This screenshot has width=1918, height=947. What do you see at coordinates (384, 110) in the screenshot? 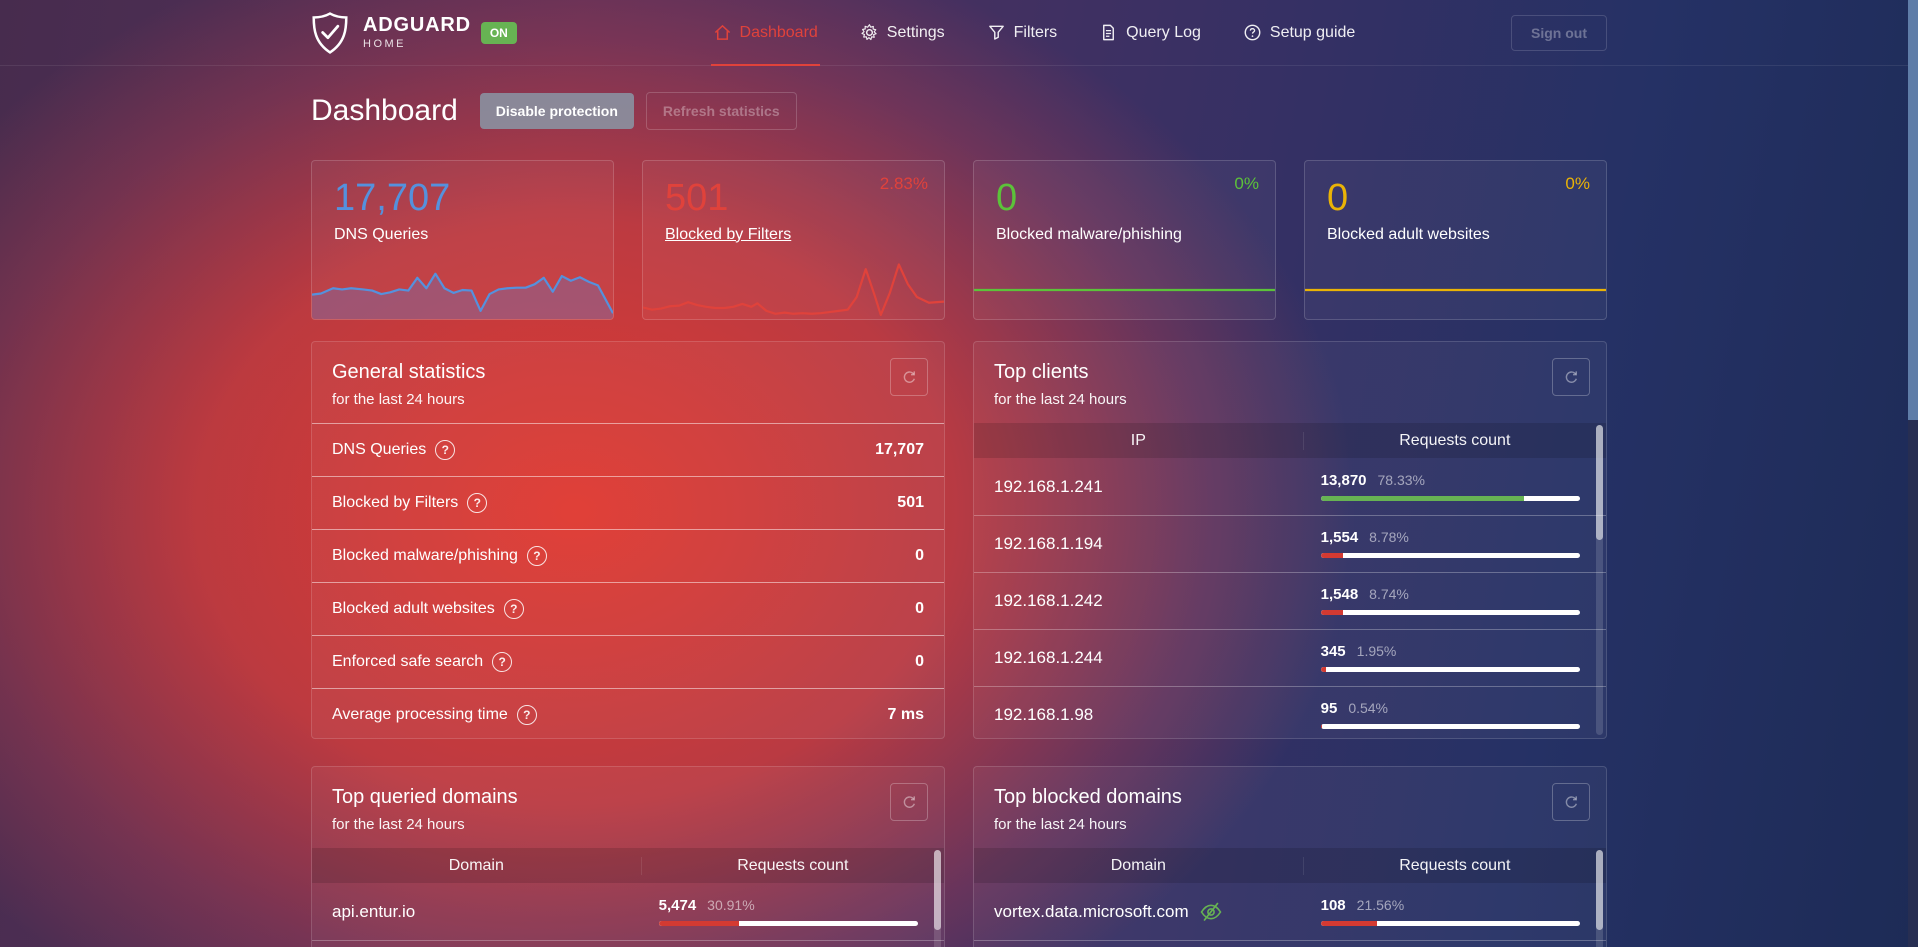
I see `page-title: Dashboard` at bounding box center [384, 110].